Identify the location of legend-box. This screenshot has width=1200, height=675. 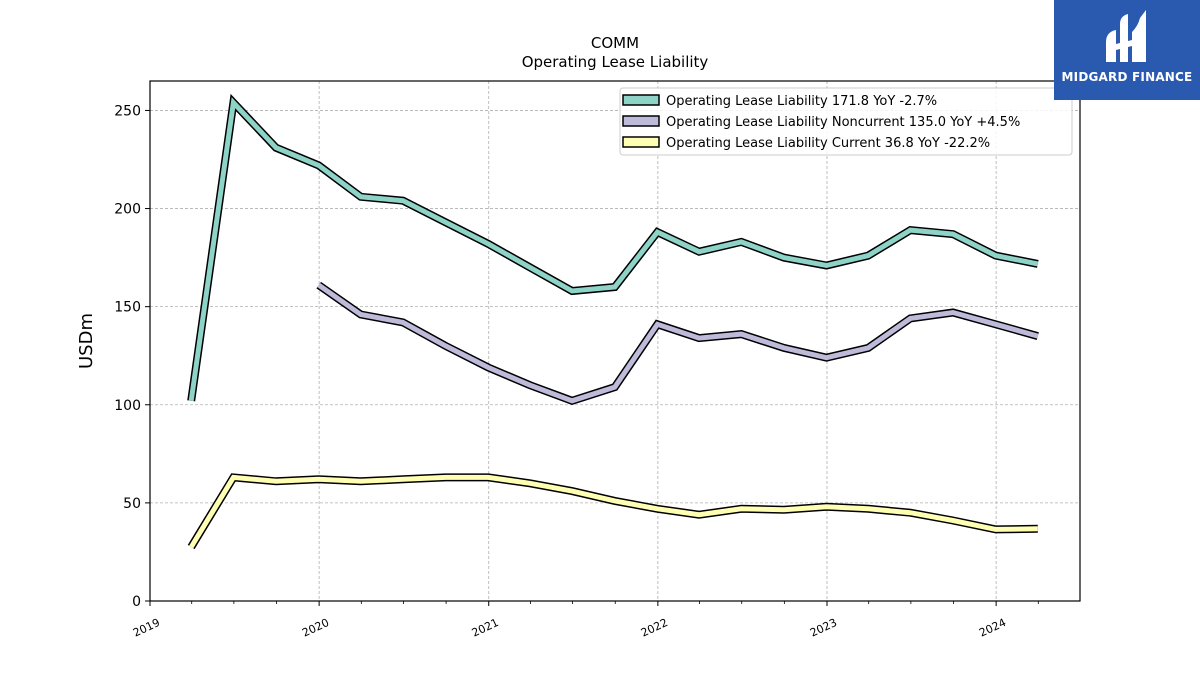
(846, 121).